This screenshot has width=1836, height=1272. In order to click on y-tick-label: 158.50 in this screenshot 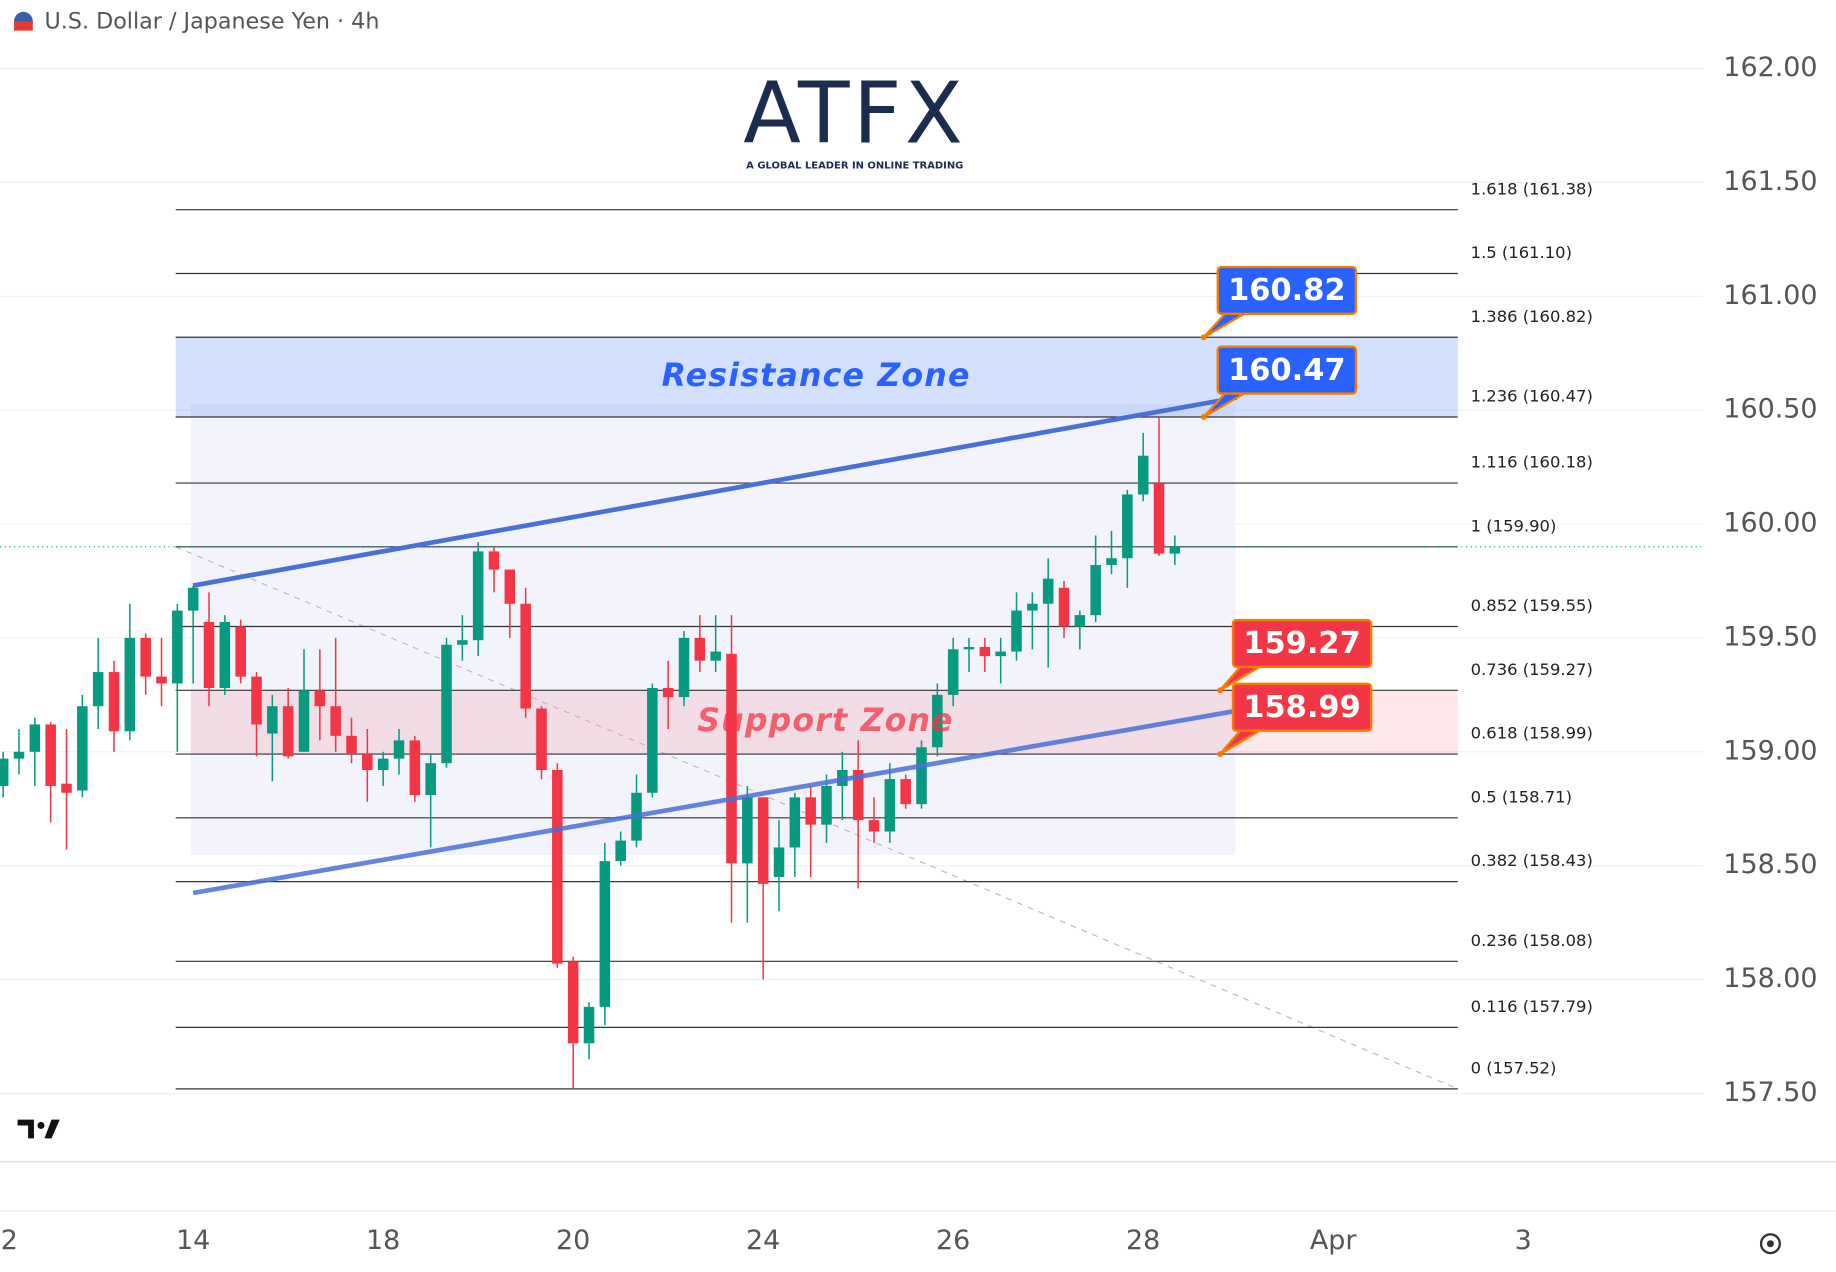, I will do `click(1770, 864)`.